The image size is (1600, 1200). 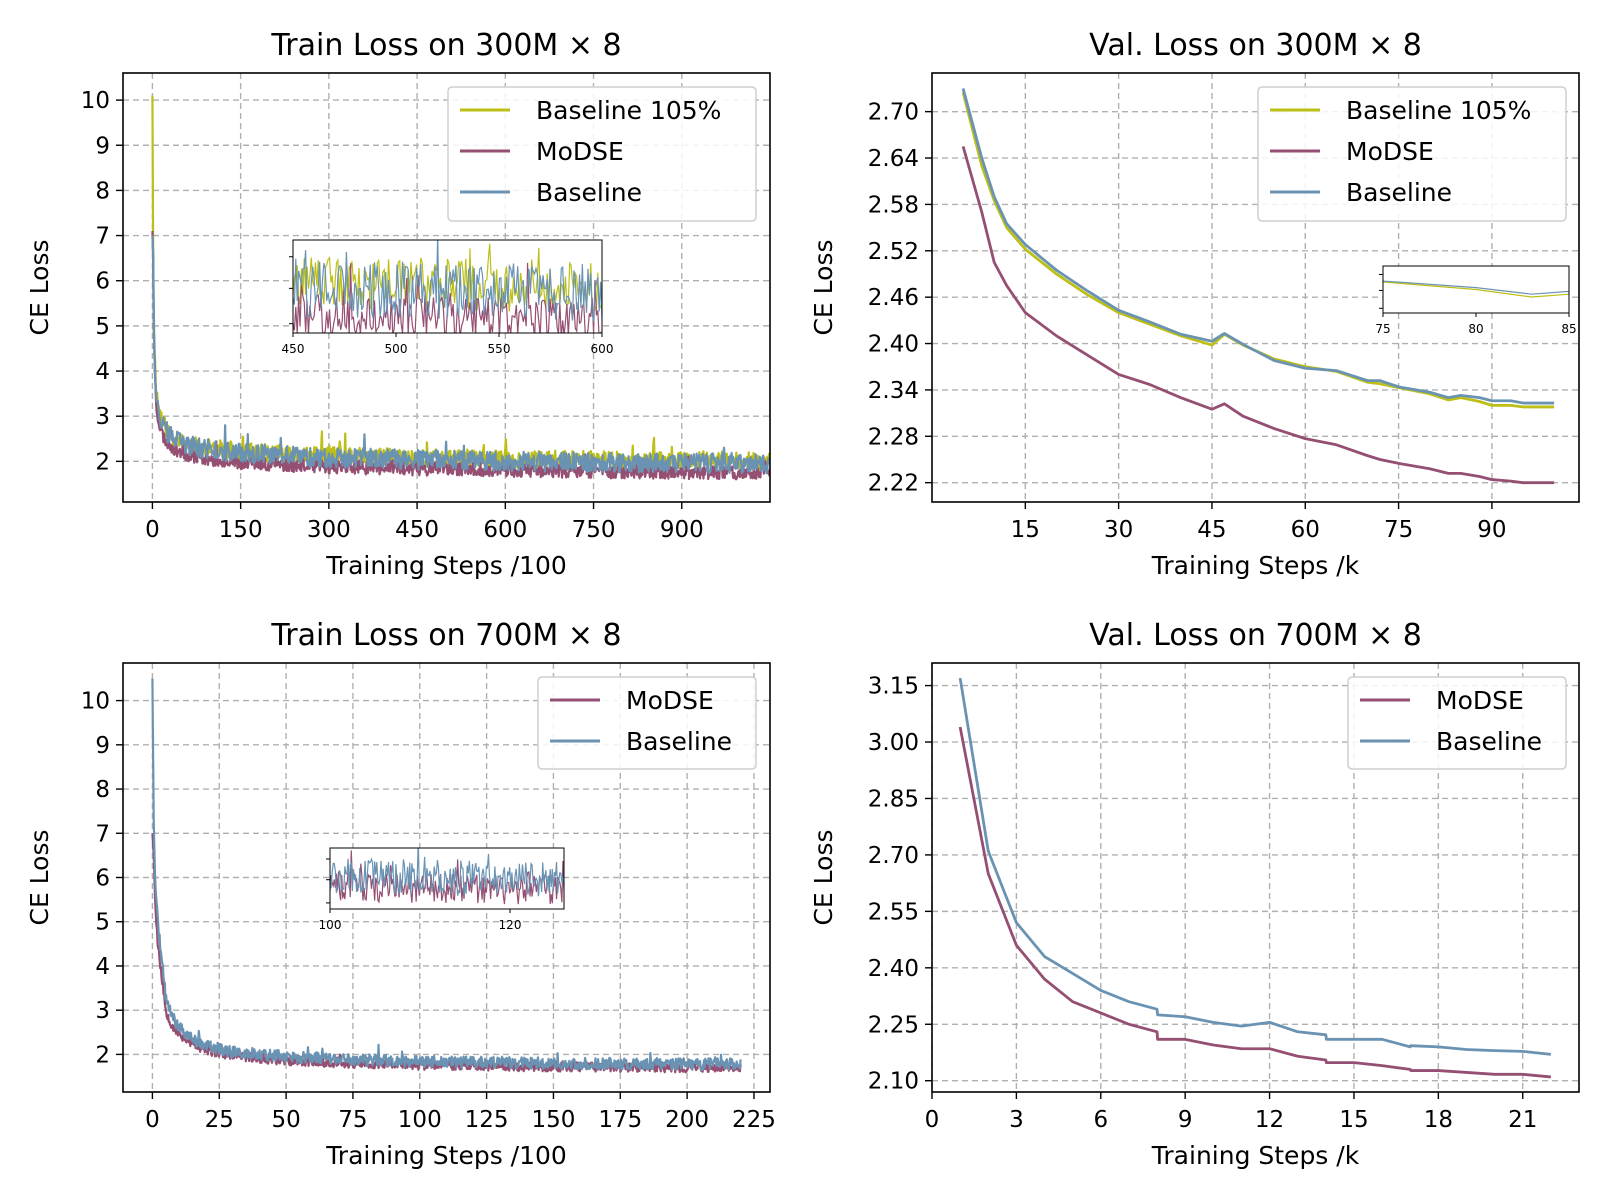 What do you see at coordinates (893, 743) in the screenshot?
I see `y-tick-label: 3.00` at bounding box center [893, 743].